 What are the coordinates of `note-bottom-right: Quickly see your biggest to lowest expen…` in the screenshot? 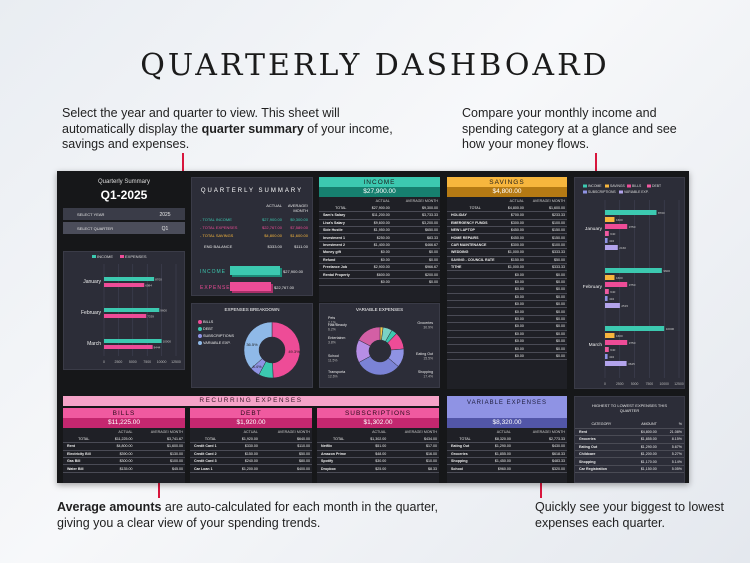 It's located at (629, 515).